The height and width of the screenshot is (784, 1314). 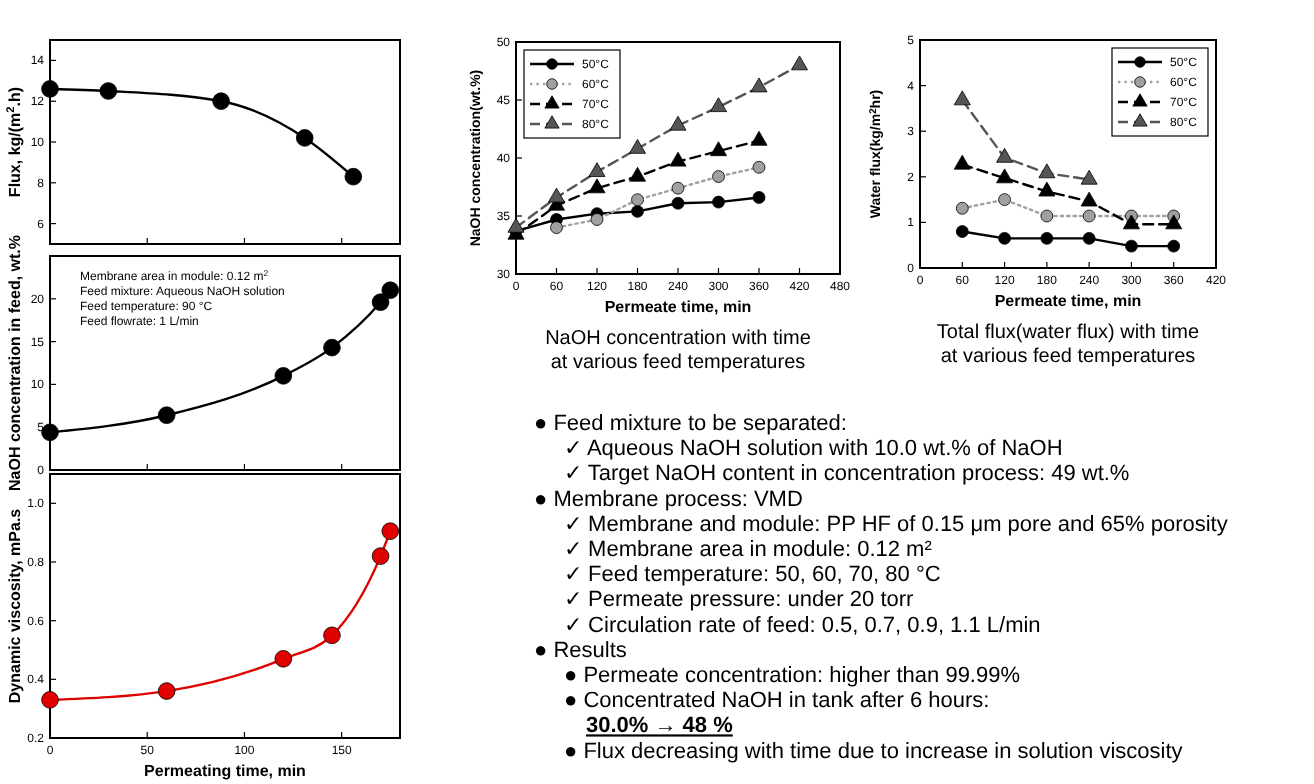 What do you see at coordinates (739, 600) in the screenshot?
I see `text: ✓ Permeate pressure: under 20 torr` at bounding box center [739, 600].